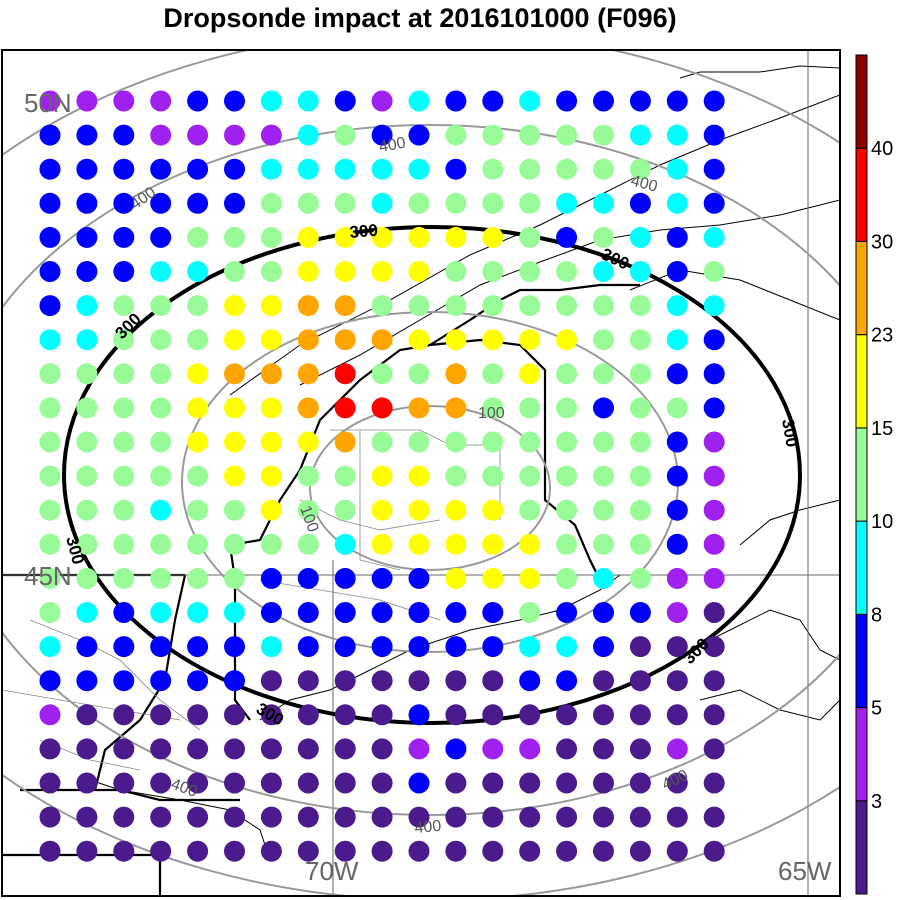  I want to click on colorbar-swatch, so click(861, 847).